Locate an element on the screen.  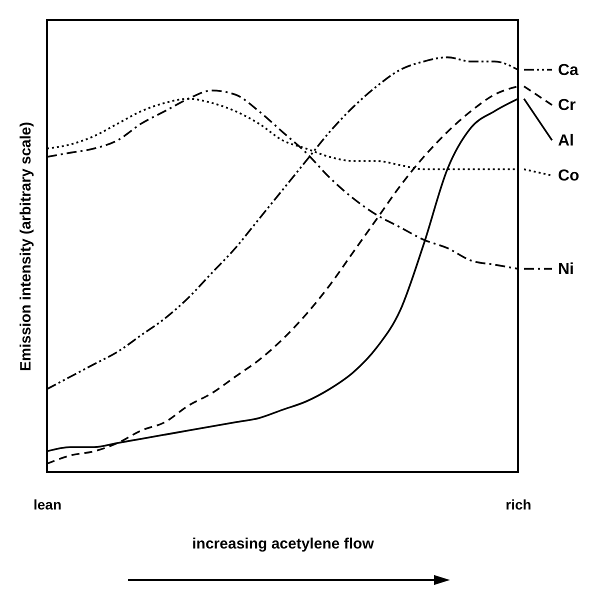
legend-label: Ca is located at coordinates (568, 70).